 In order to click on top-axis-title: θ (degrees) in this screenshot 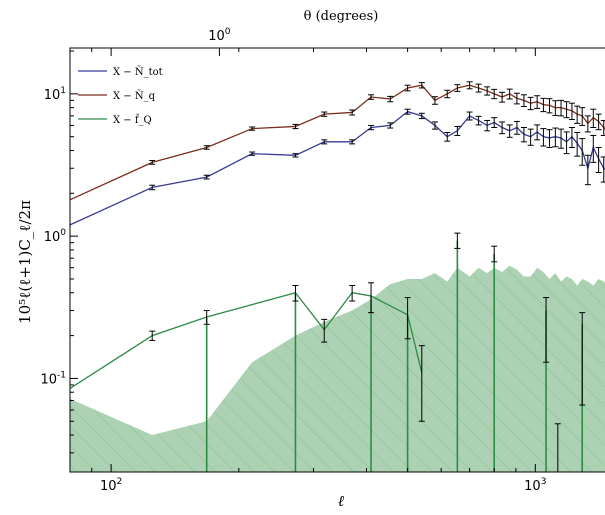, I will do `click(341, 16)`.